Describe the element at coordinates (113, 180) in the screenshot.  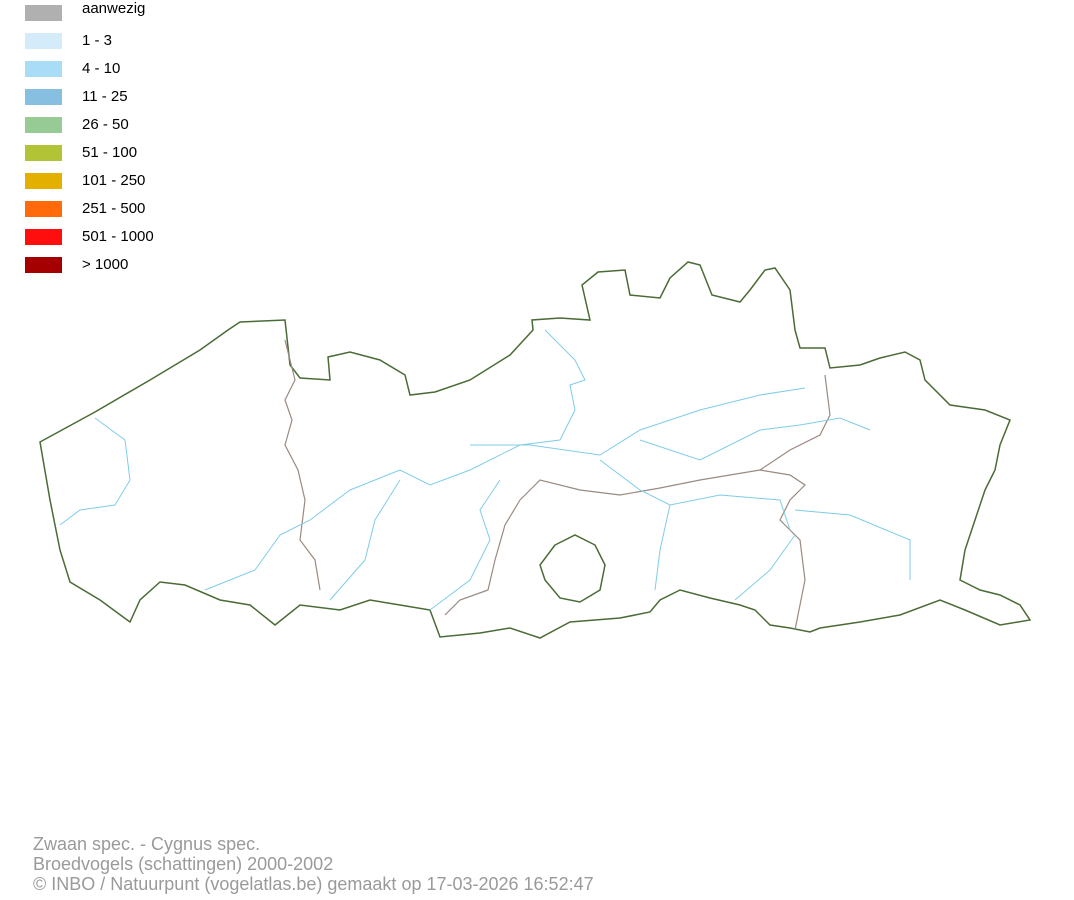
I see `legend-label: 101 - 250` at that location.